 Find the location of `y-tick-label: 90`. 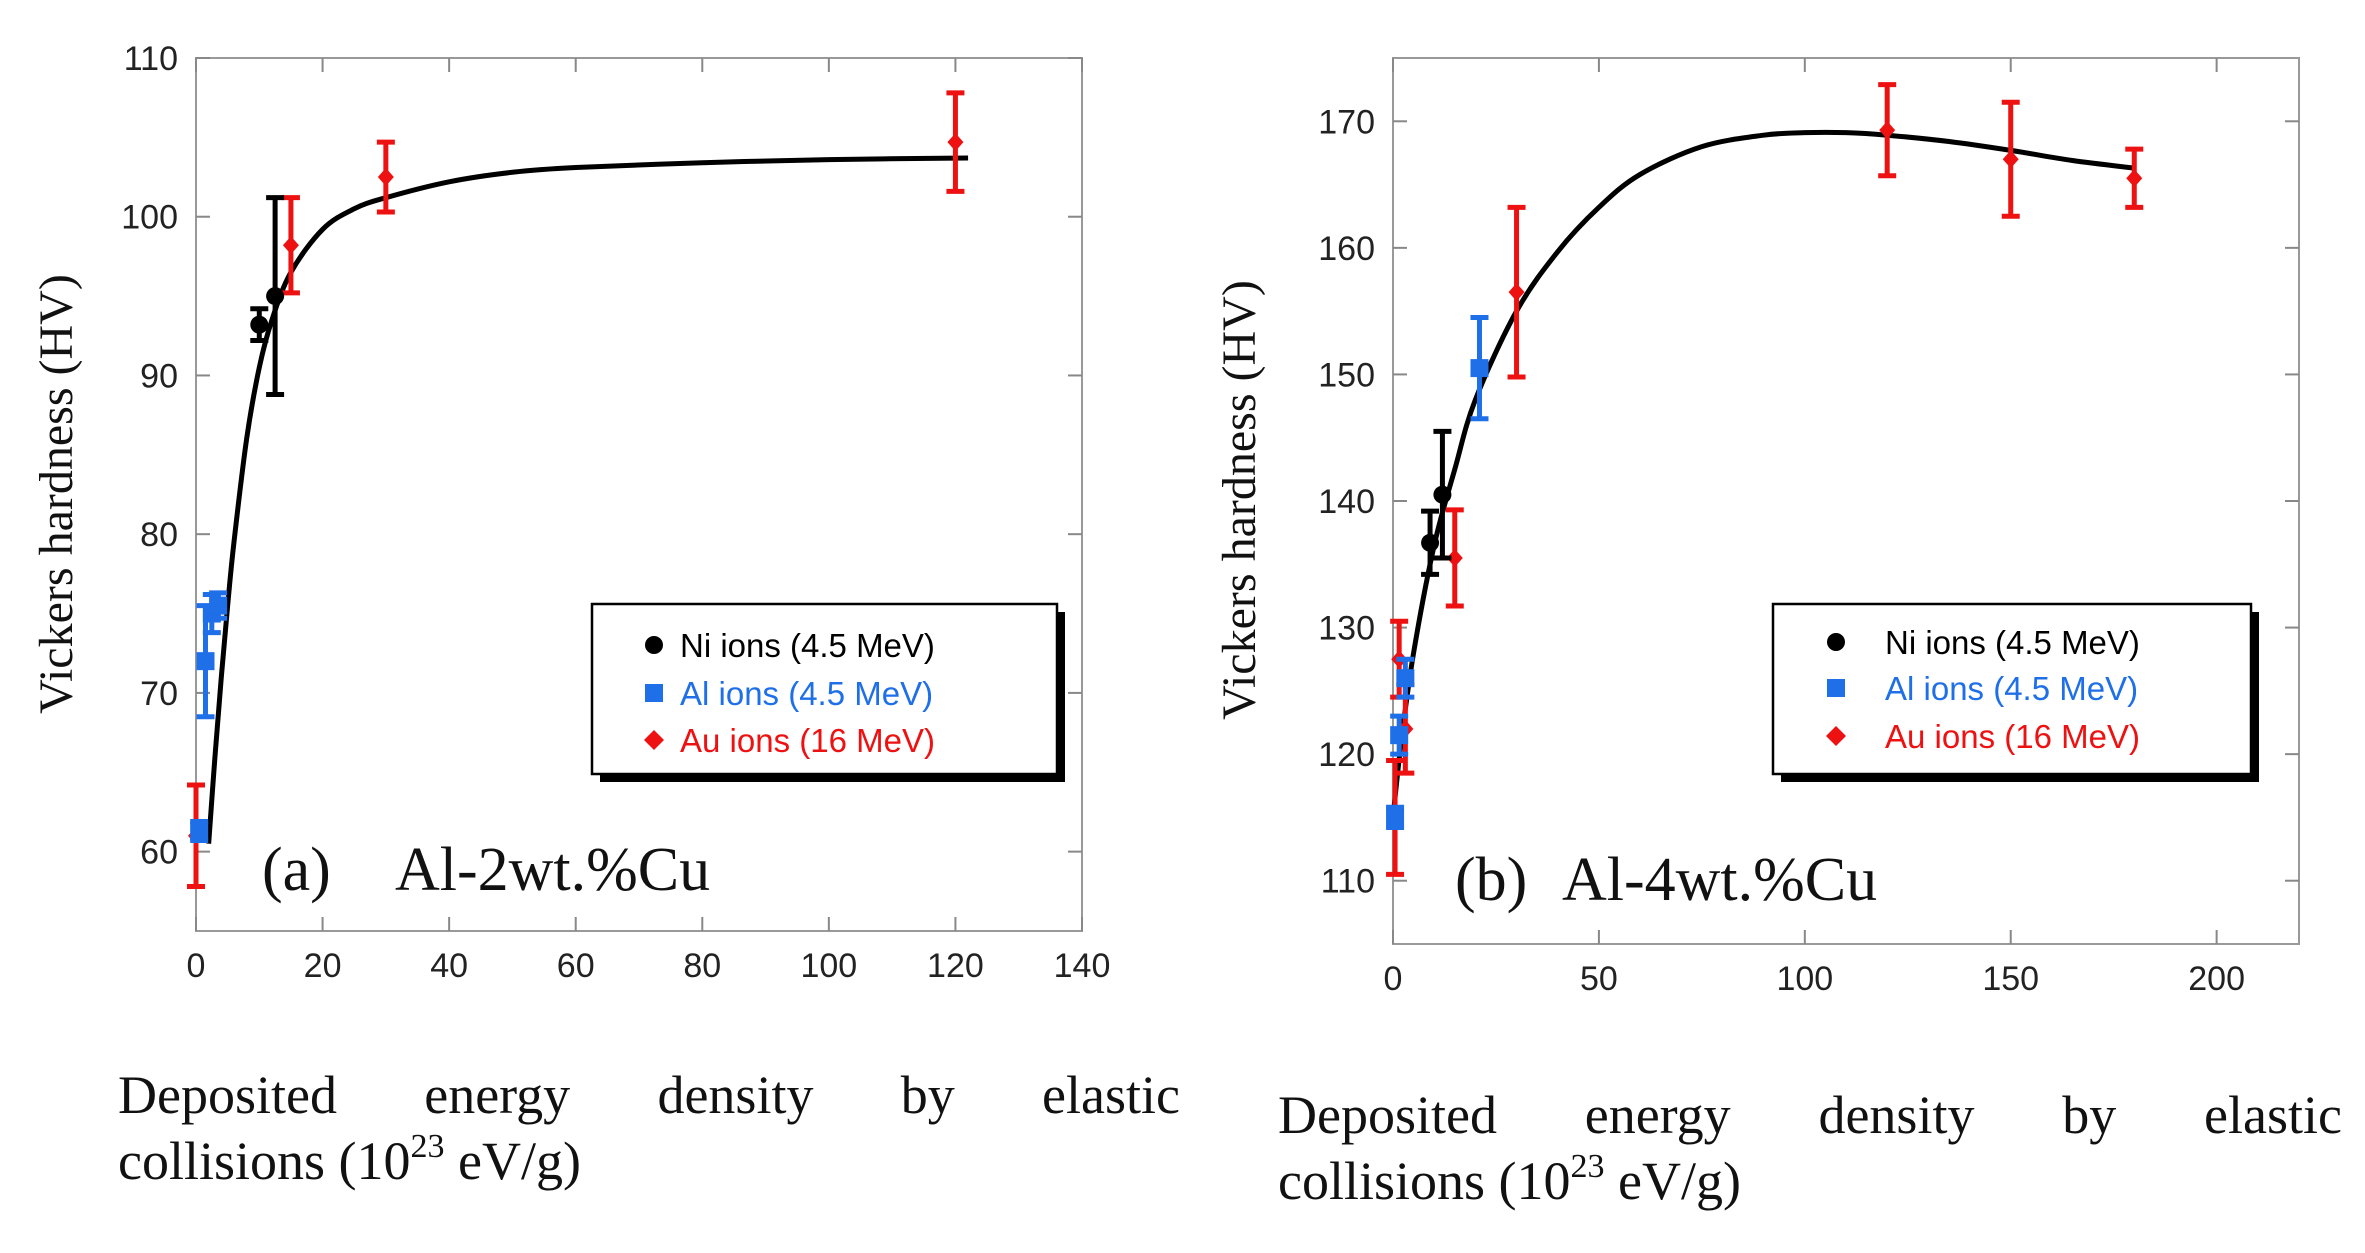

y-tick-label: 90 is located at coordinates (159, 376).